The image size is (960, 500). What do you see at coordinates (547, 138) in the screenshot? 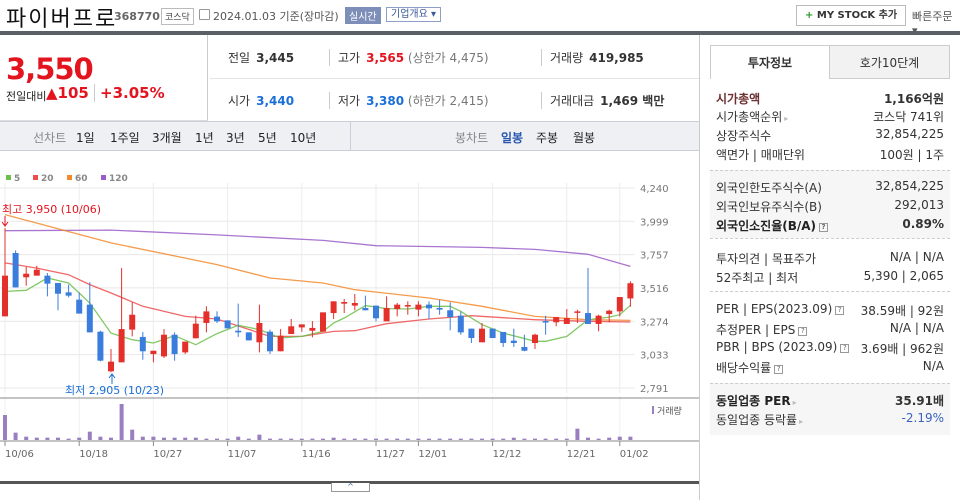
I see `candle-weekly: 주봉` at bounding box center [547, 138].